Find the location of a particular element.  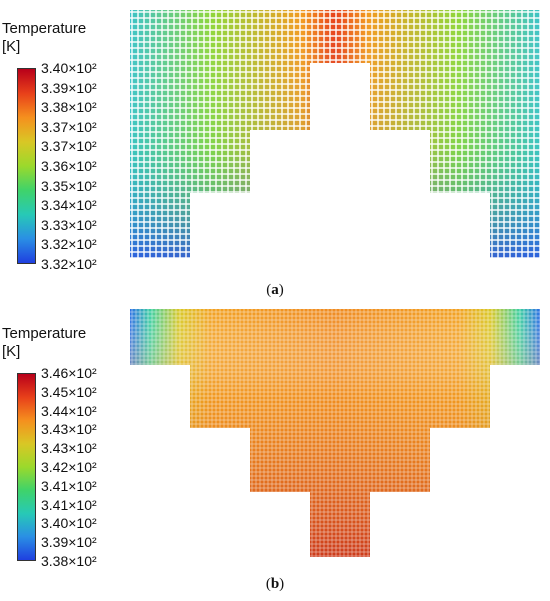

caption-b-letter: b is located at coordinates (275, 584).